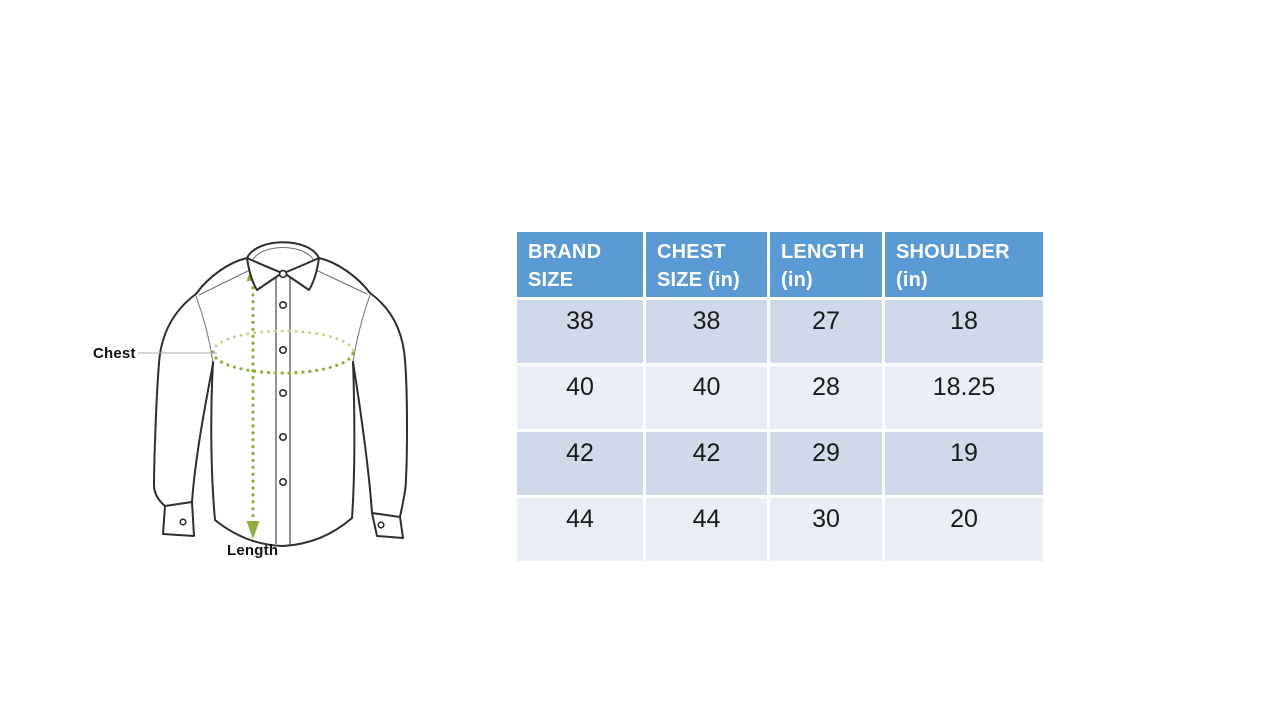 Image resolution: width=1280 pixels, height=720 pixels. I want to click on size-cell: 18, so click(964, 331).